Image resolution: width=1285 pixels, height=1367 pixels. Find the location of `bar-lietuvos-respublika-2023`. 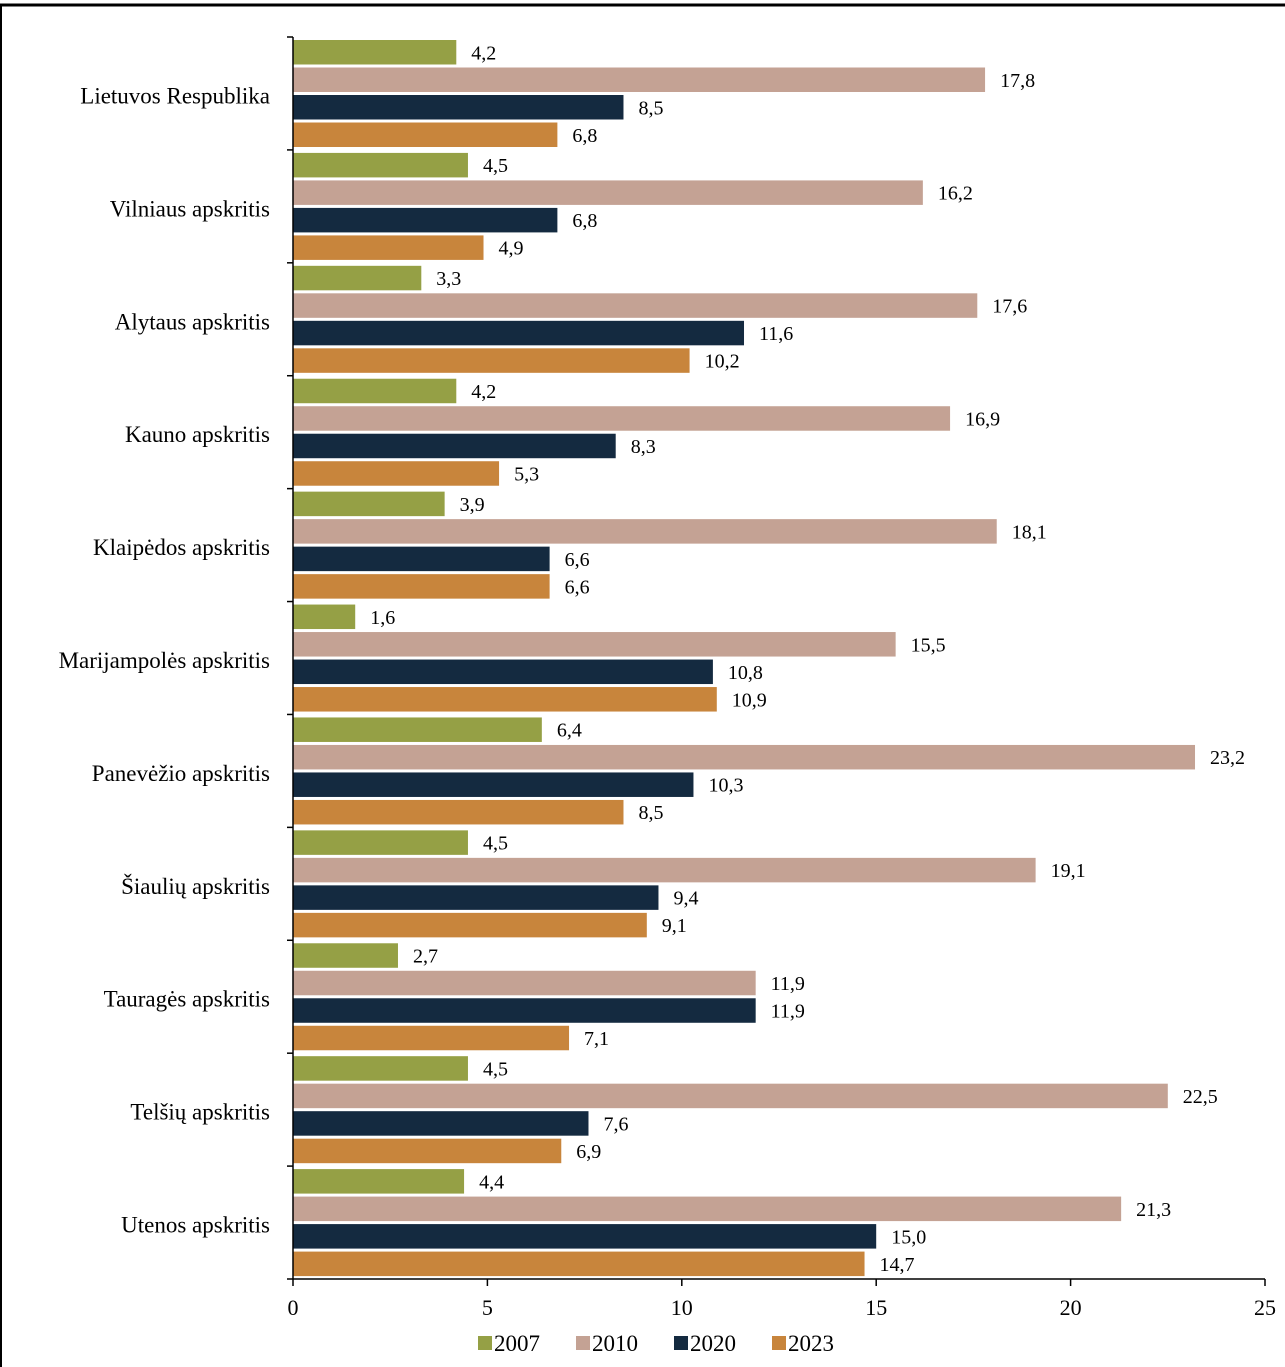

bar-lietuvos-respublika-2023 is located at coordinates (425, 134).